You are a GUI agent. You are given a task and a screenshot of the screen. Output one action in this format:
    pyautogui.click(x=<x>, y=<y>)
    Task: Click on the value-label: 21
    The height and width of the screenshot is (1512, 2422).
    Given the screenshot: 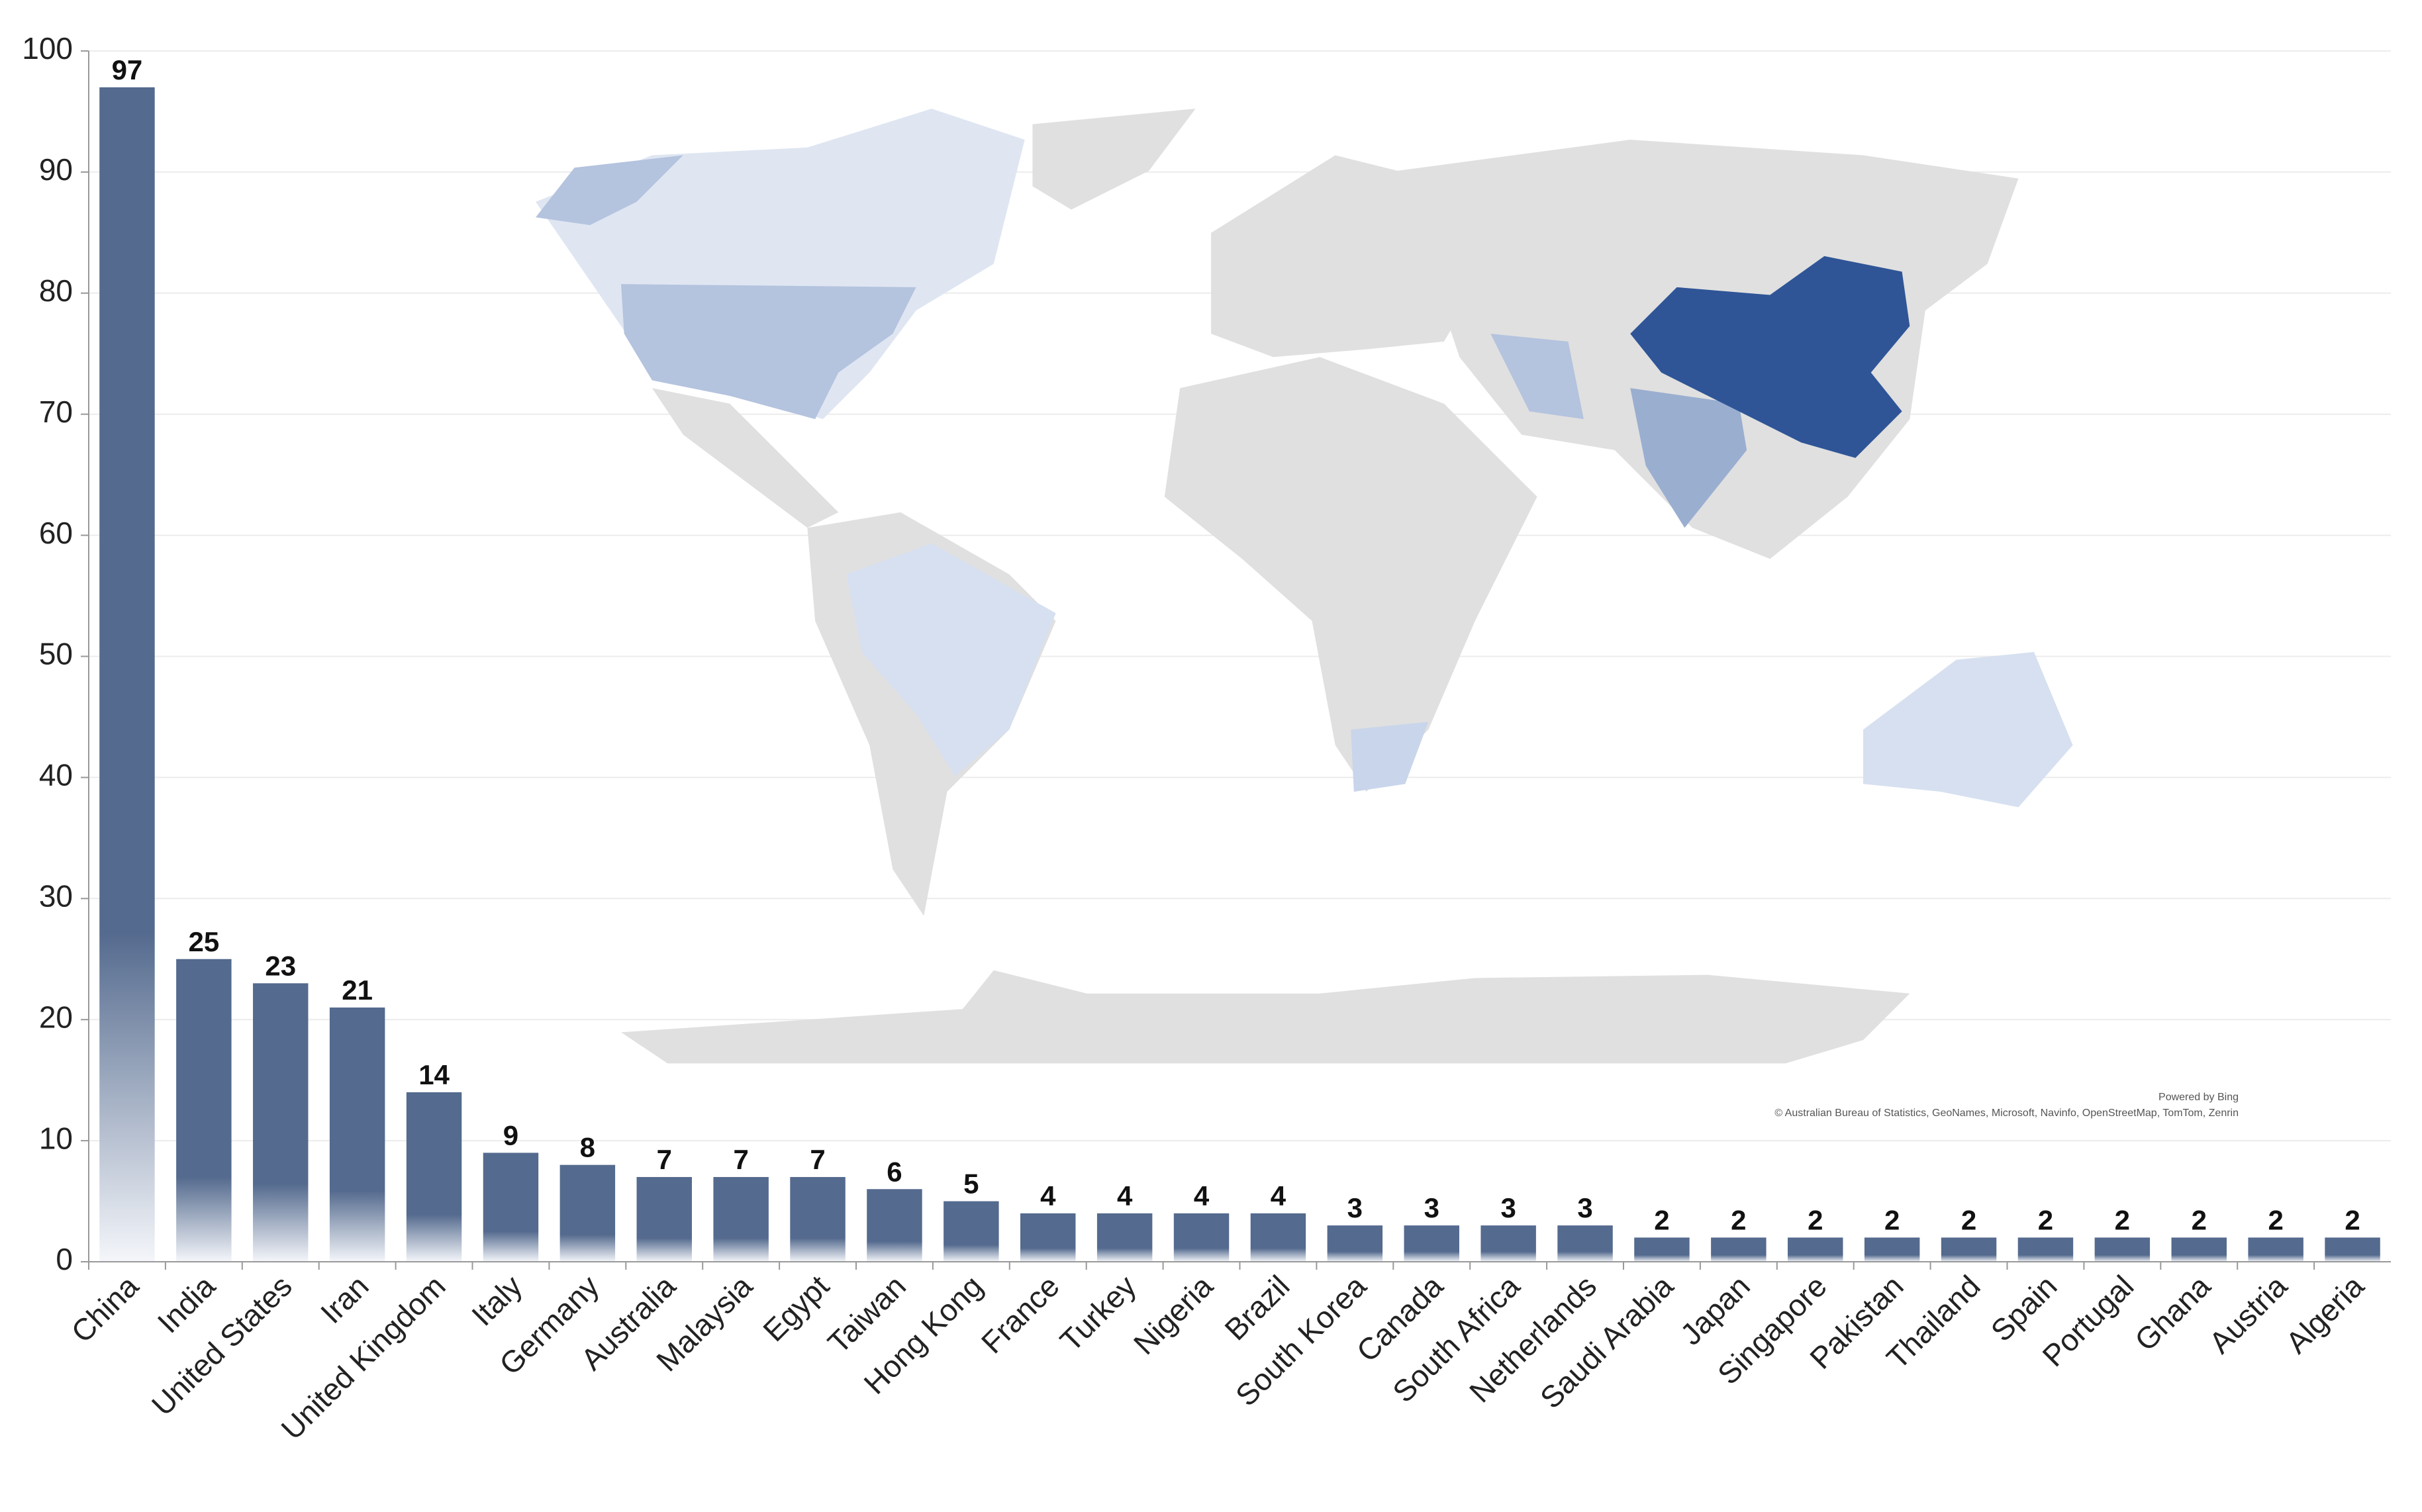 What is the action you would take?
    pyautogui.click(x=358, y=990)
    